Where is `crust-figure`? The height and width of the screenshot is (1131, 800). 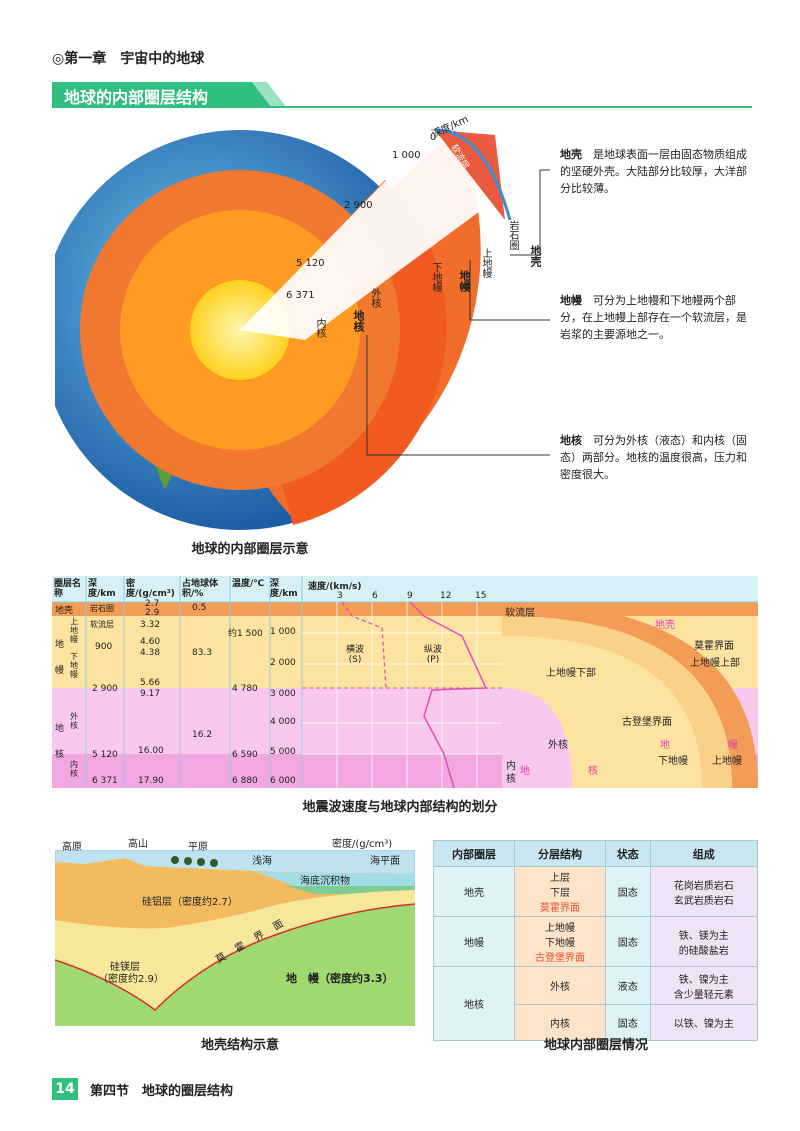 crust-figure is located at coordinates (235, 938).